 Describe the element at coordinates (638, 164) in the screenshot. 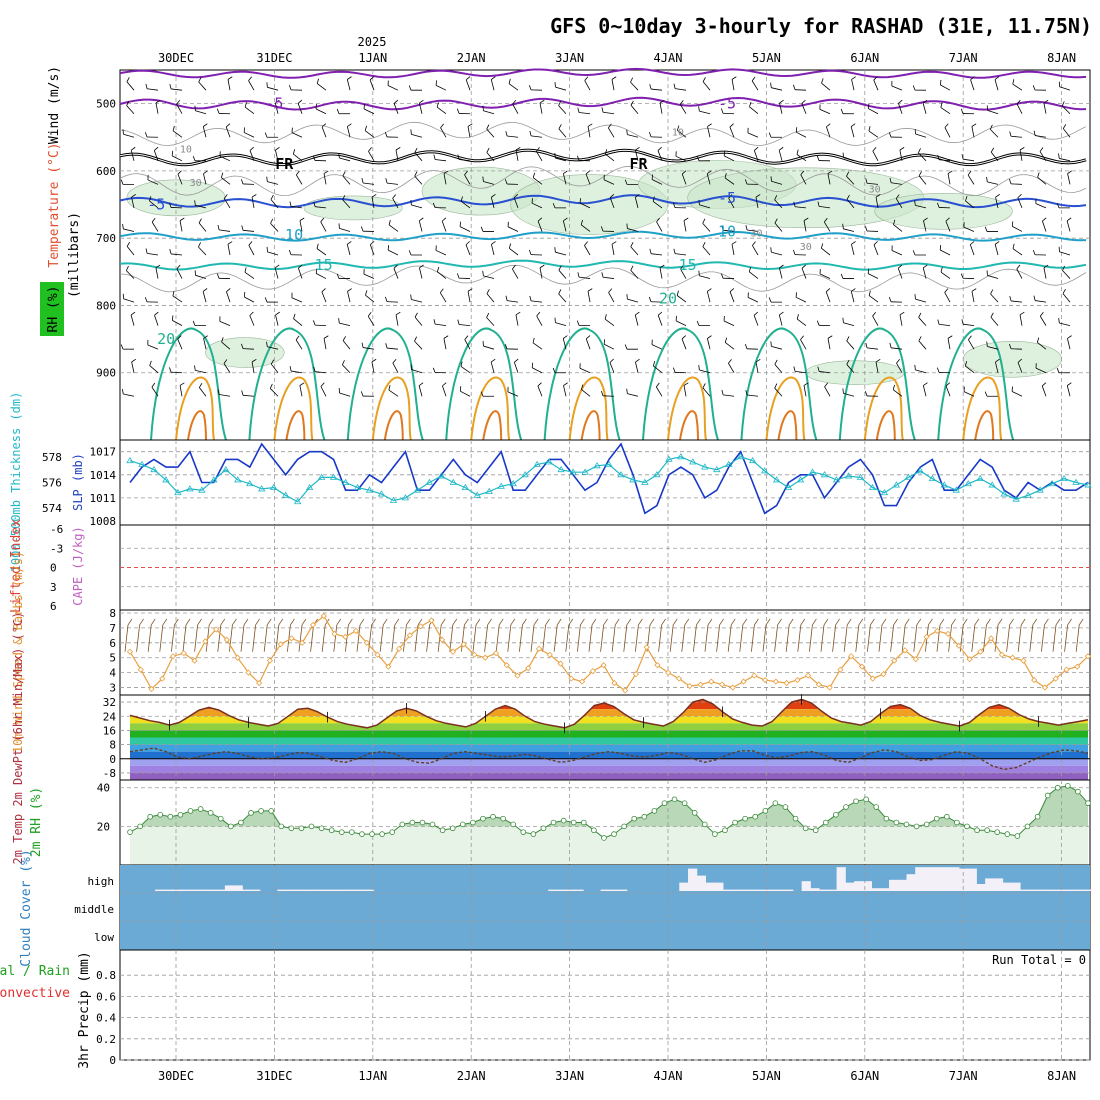

I see `contour-label: FR` at that location.